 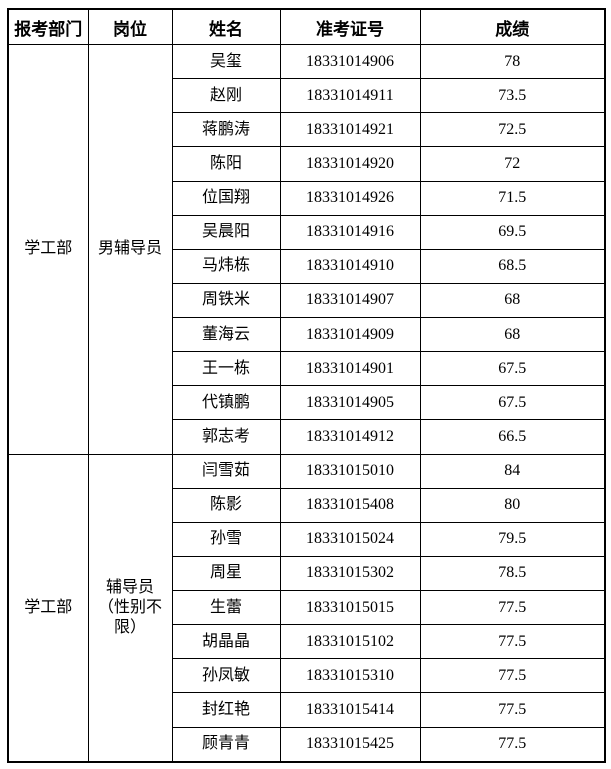 I want to click on ticket-number-cell: 18331015024, so click(x=350, y=539).